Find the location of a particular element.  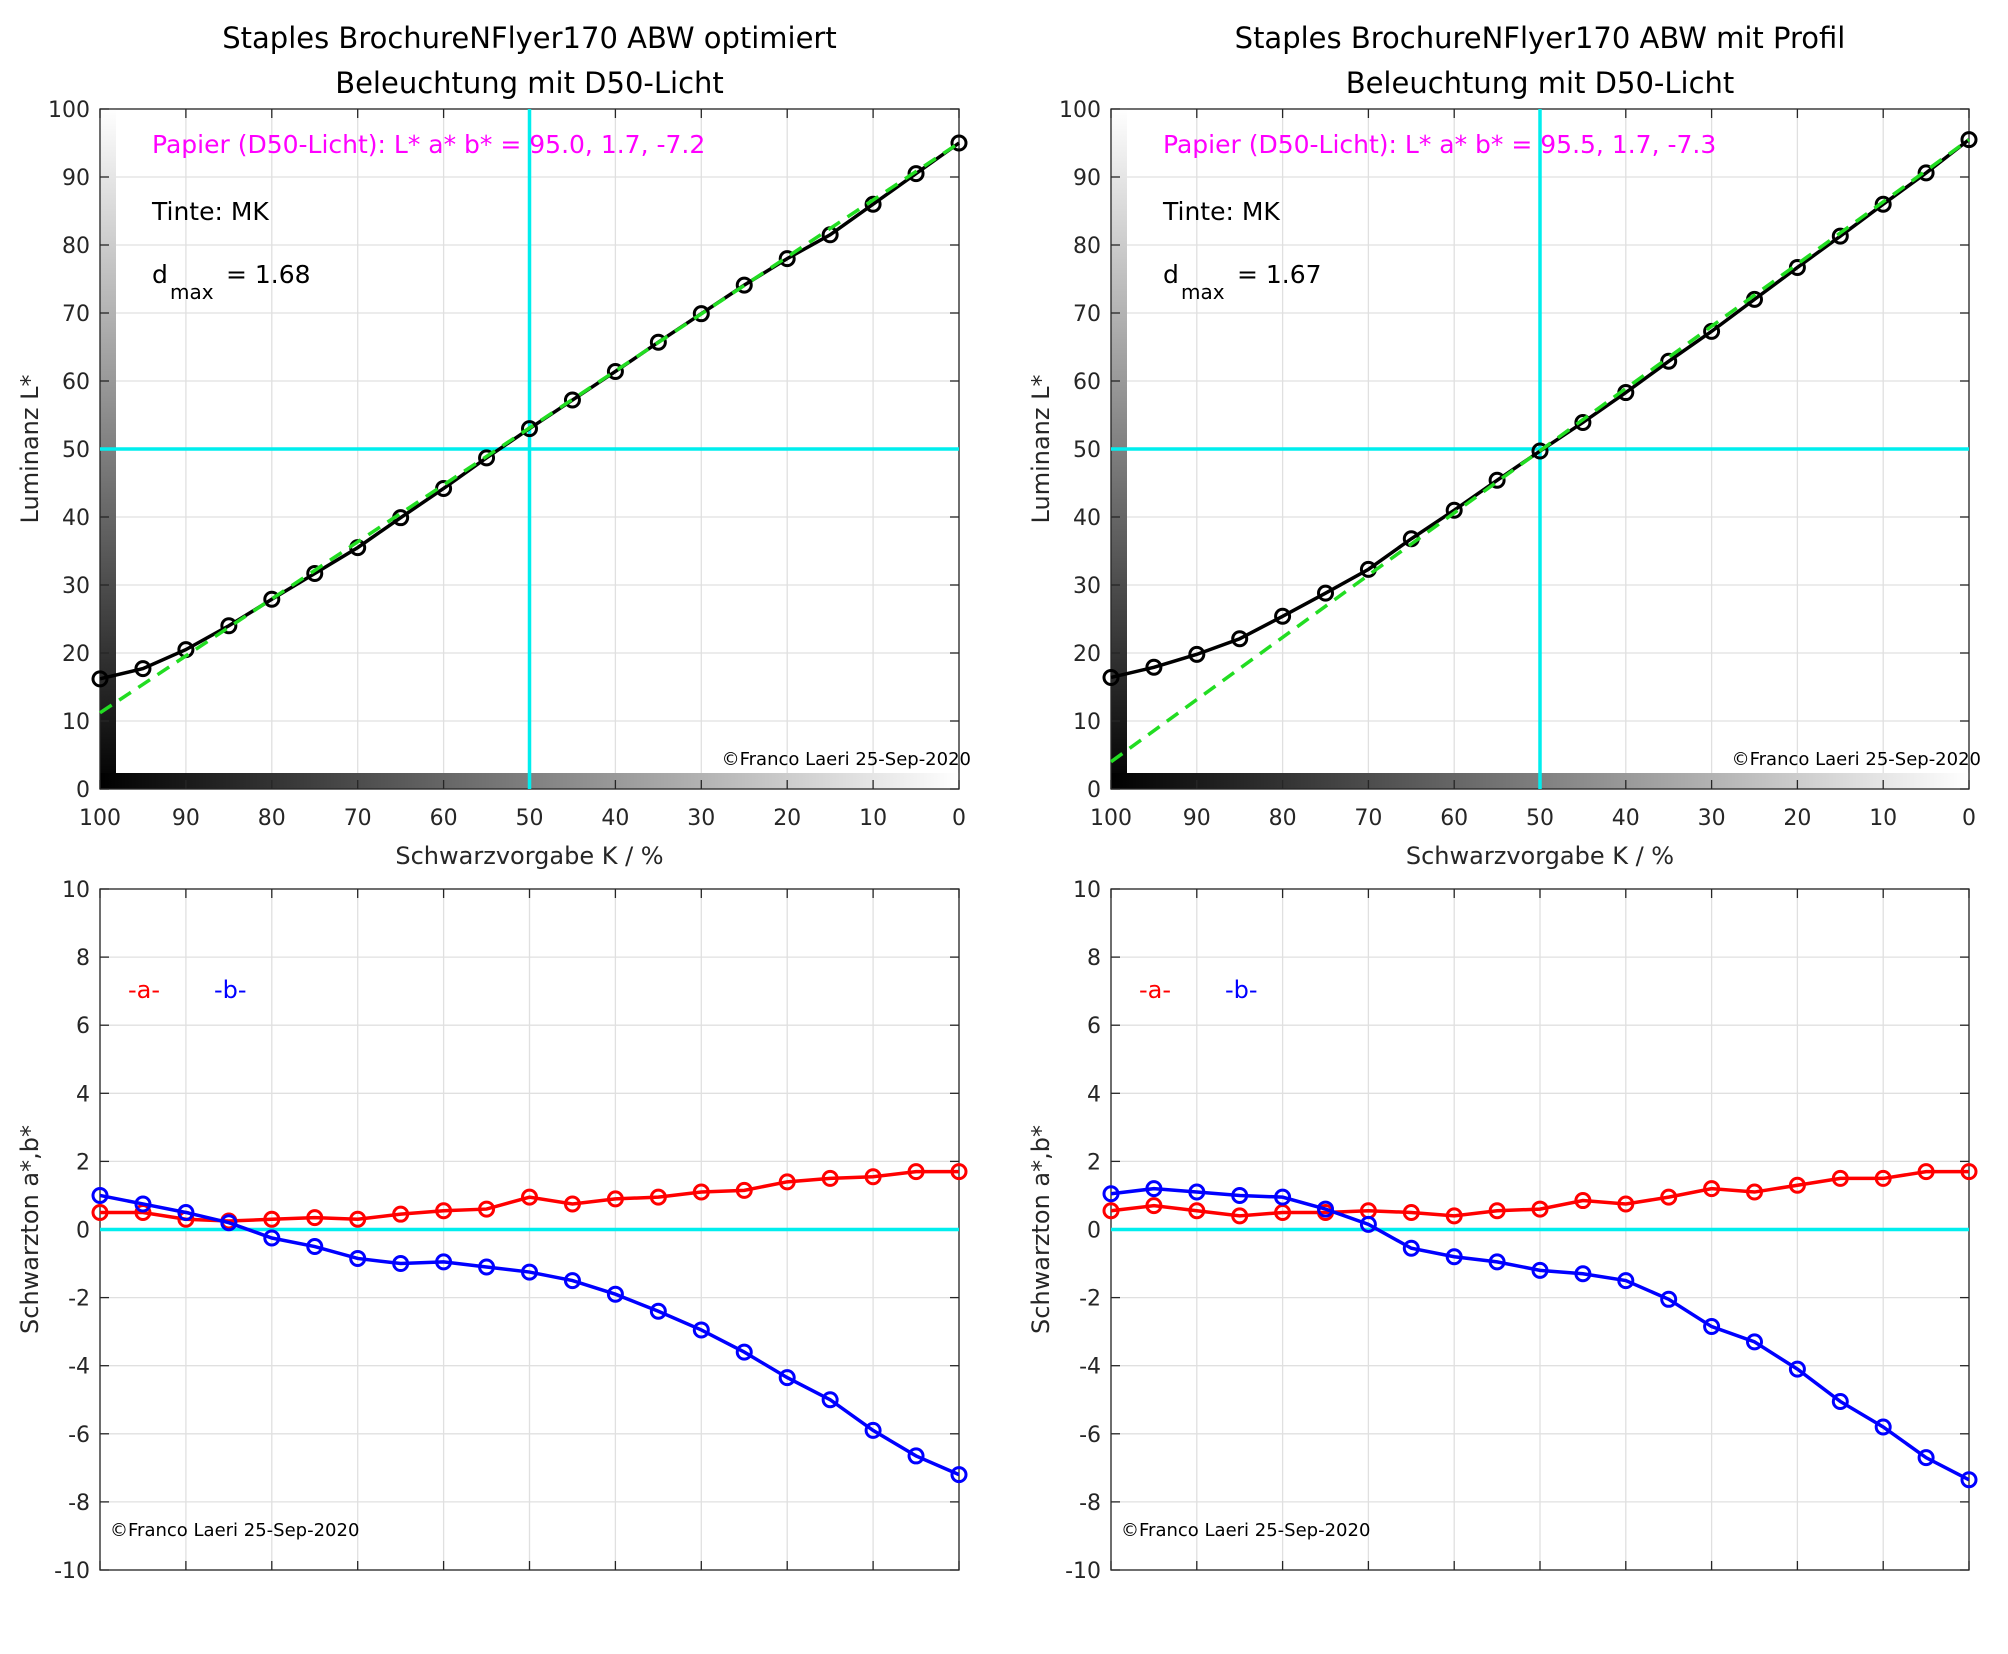

legend-a: -a- is located at coordinates (144, 990).